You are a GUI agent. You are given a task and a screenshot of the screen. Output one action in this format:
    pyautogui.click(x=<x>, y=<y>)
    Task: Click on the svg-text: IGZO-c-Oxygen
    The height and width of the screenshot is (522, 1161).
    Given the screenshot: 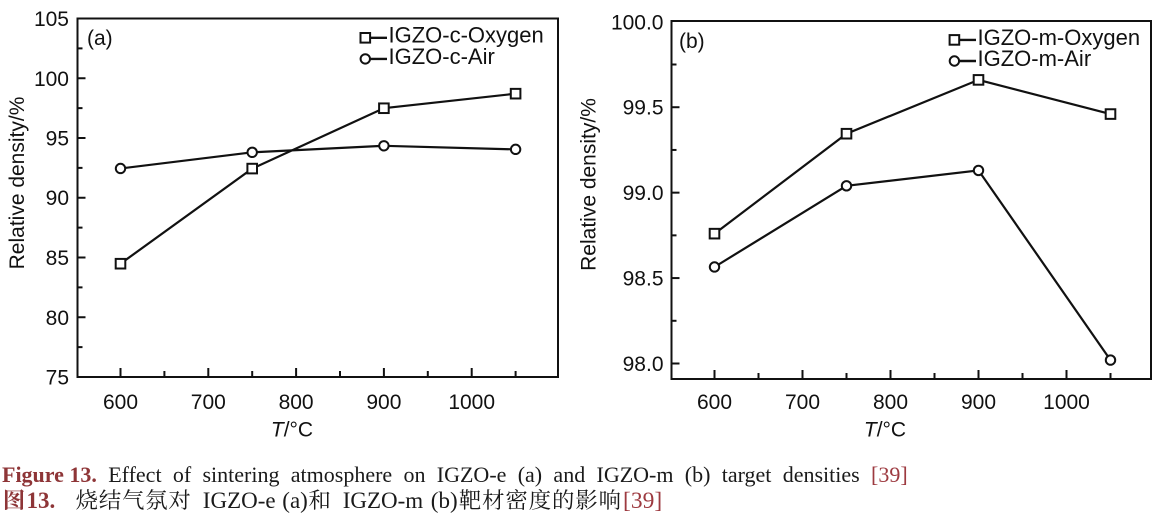 What is the action you would take?
    pyautogui.click(x=466, y=35)
    